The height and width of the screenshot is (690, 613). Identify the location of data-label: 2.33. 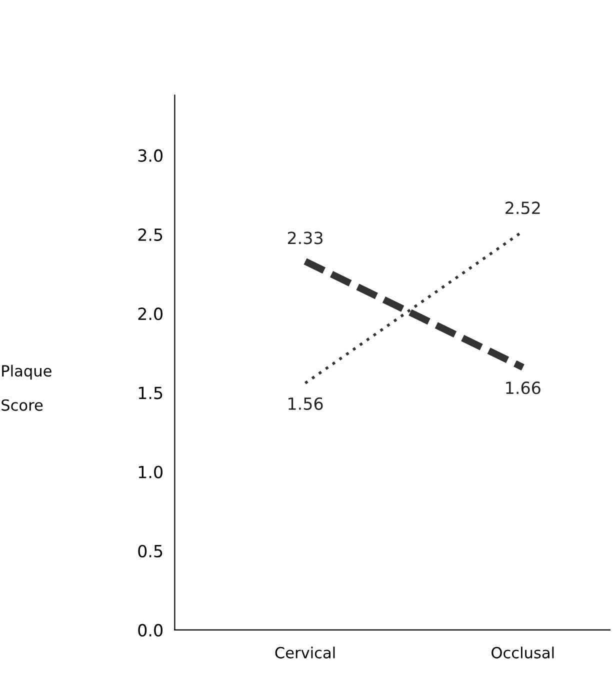
(305, 238).